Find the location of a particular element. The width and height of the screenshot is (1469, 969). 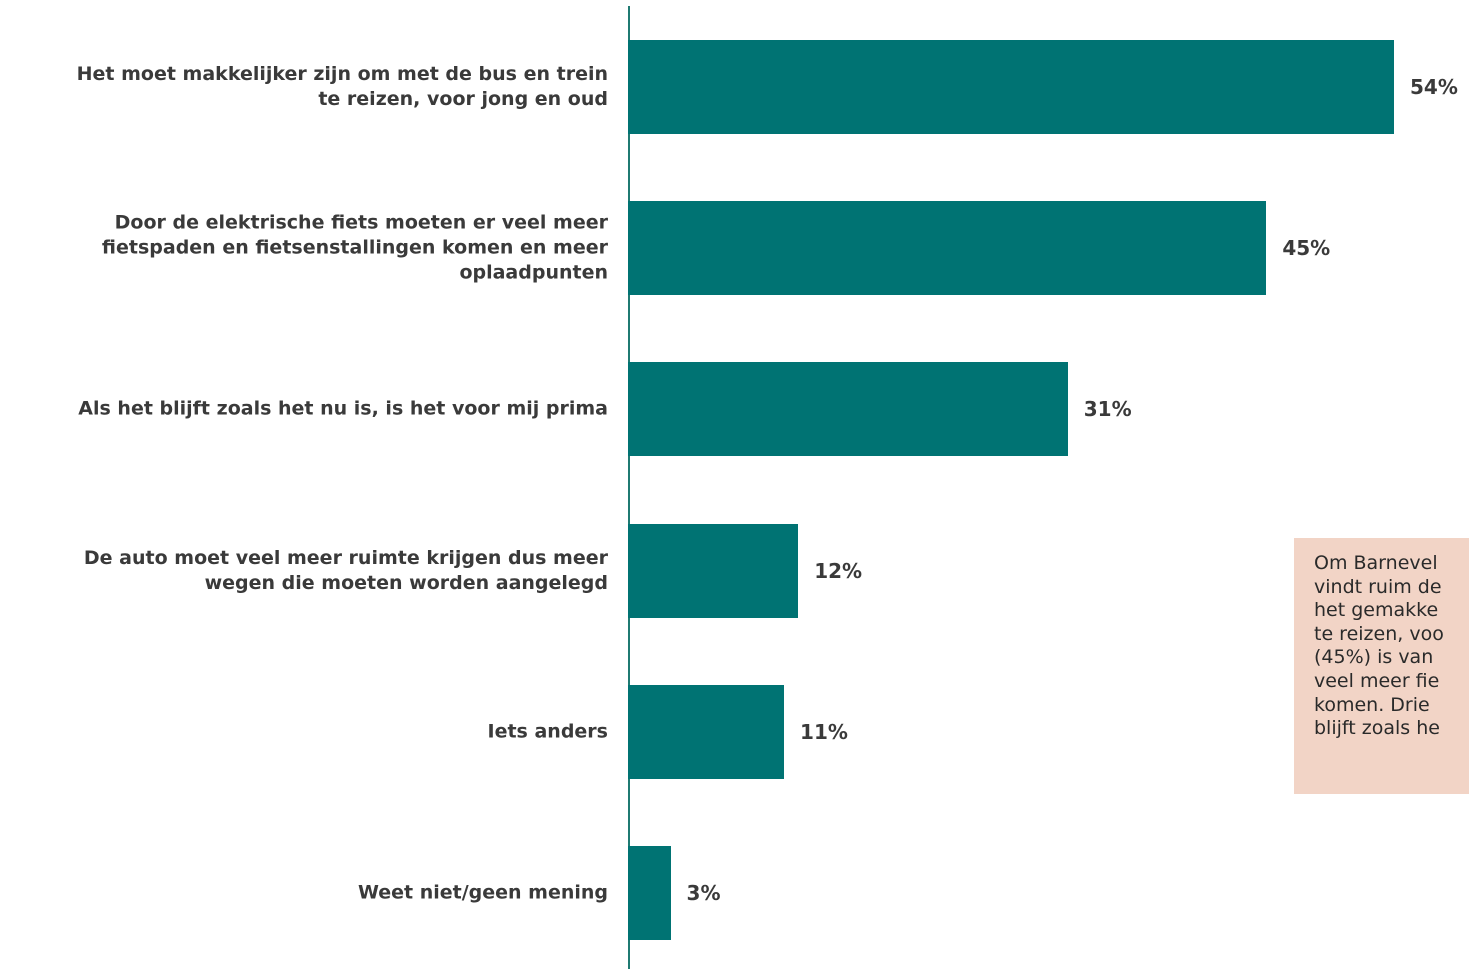

note-line: (45%) is van is located at coordinates (1374, 657).